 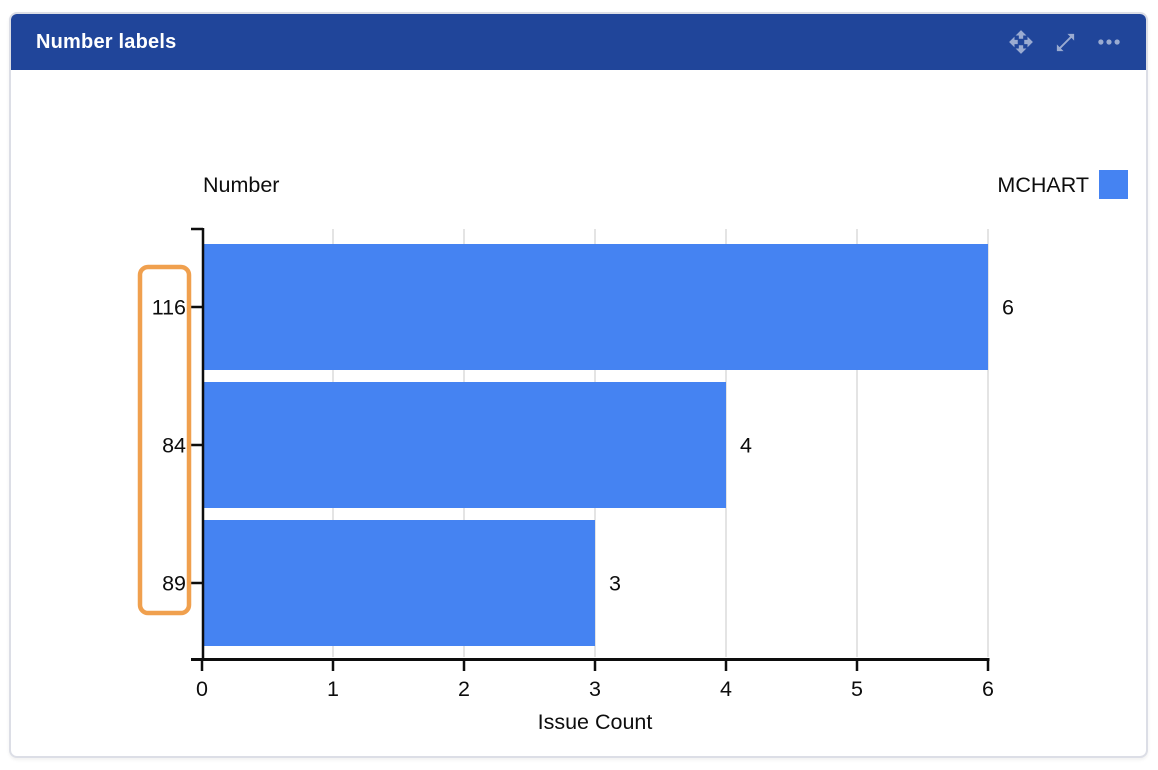 I want to click on bar-value-label: 6, so click(x=1008, y=308).